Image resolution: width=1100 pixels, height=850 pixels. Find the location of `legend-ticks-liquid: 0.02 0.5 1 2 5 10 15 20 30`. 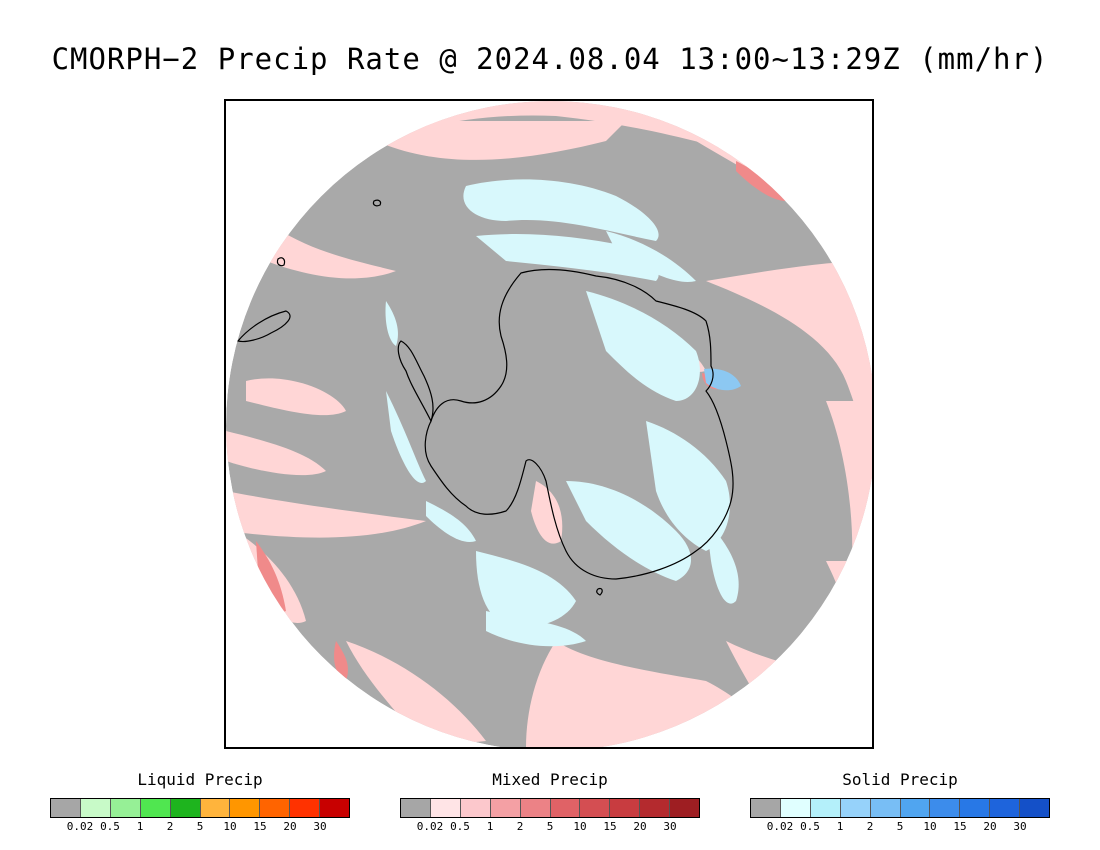

legend-ticks-liquid: 0.02 0.5 1 2 5 10 15 20 30 is located at coordinates (200, 828).